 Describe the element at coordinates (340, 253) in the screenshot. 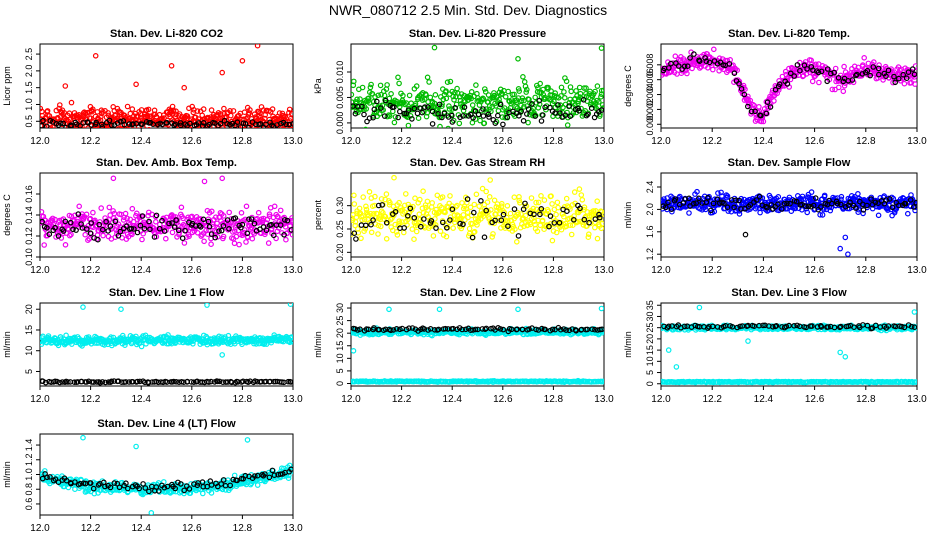

I see `y-tick-label: 0.20` at that location.